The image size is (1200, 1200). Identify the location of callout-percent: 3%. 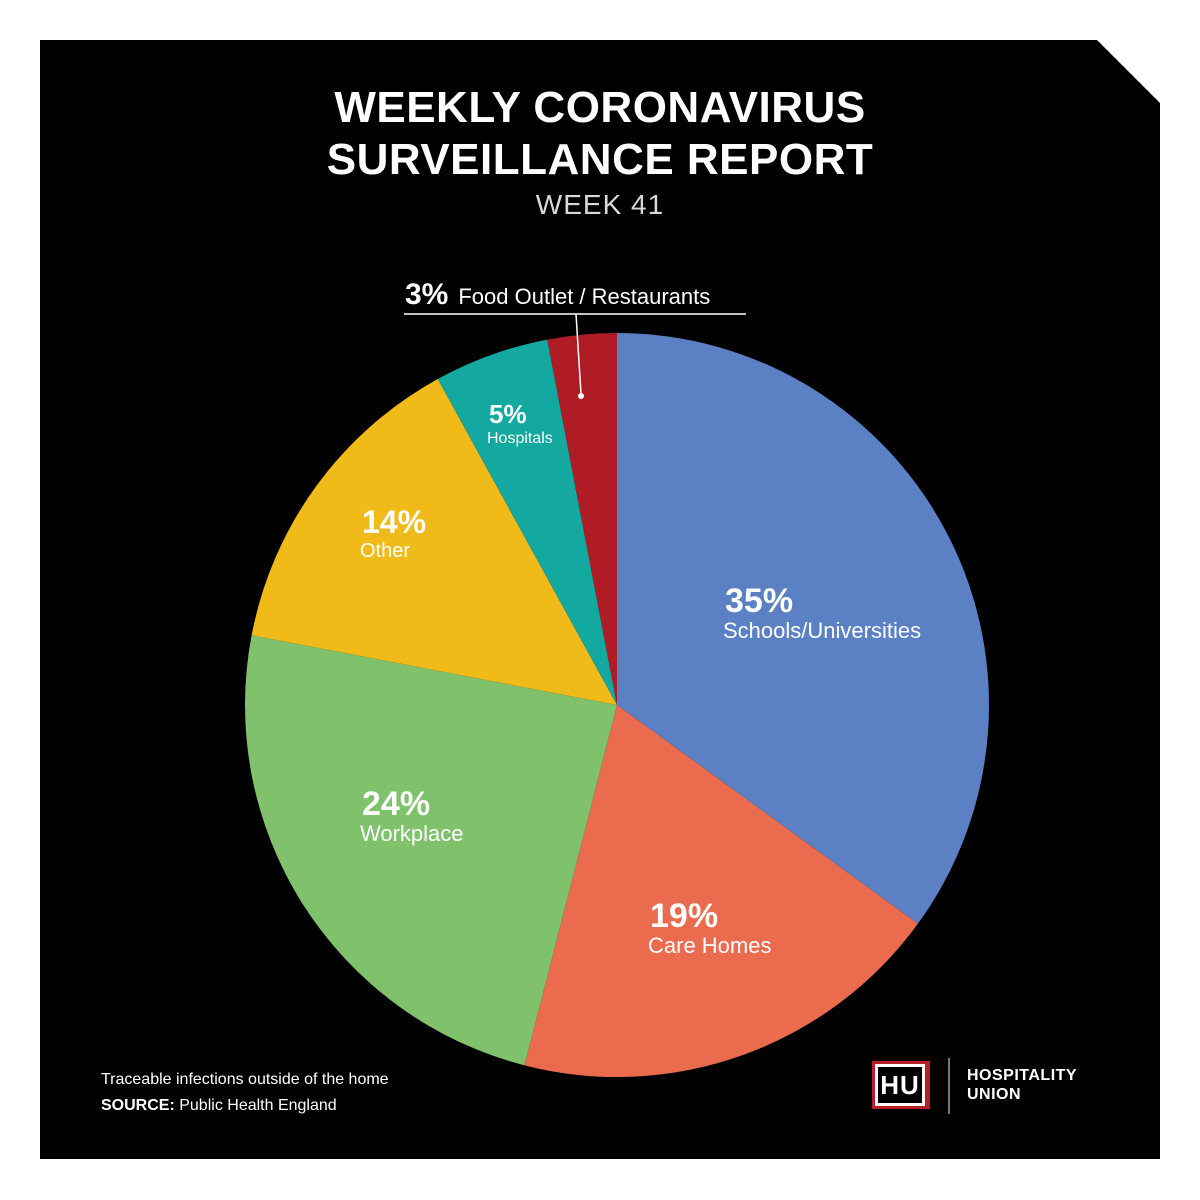
(426, 294).